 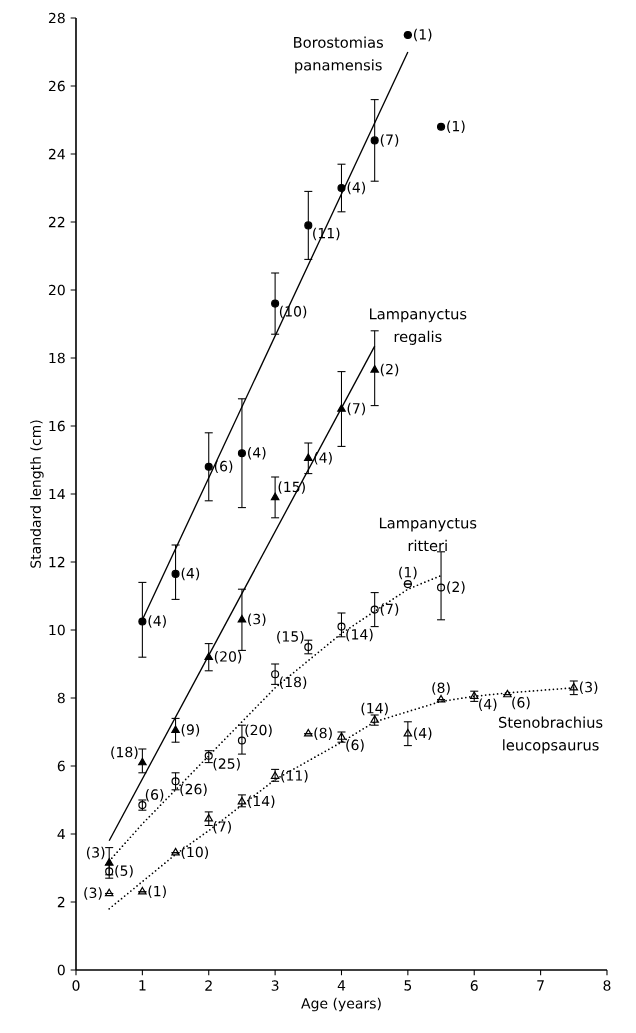 I want to click on y-tick-label: 22, so click(x=56, y=222).